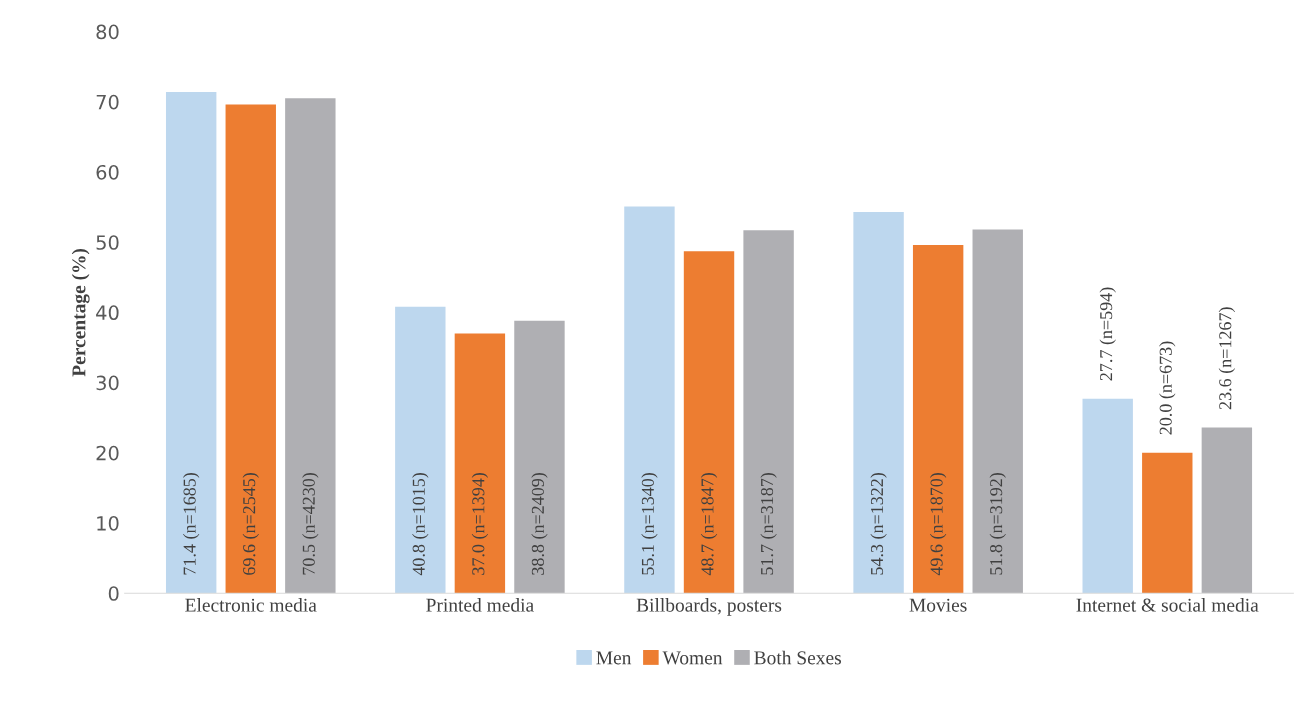 Image resolution: width=1313 pixels, height=702 pixels. Describe the element at coordinates (1107, 334) in the screenshot. I see `data-label: 27.7 (n=594)` at that location.